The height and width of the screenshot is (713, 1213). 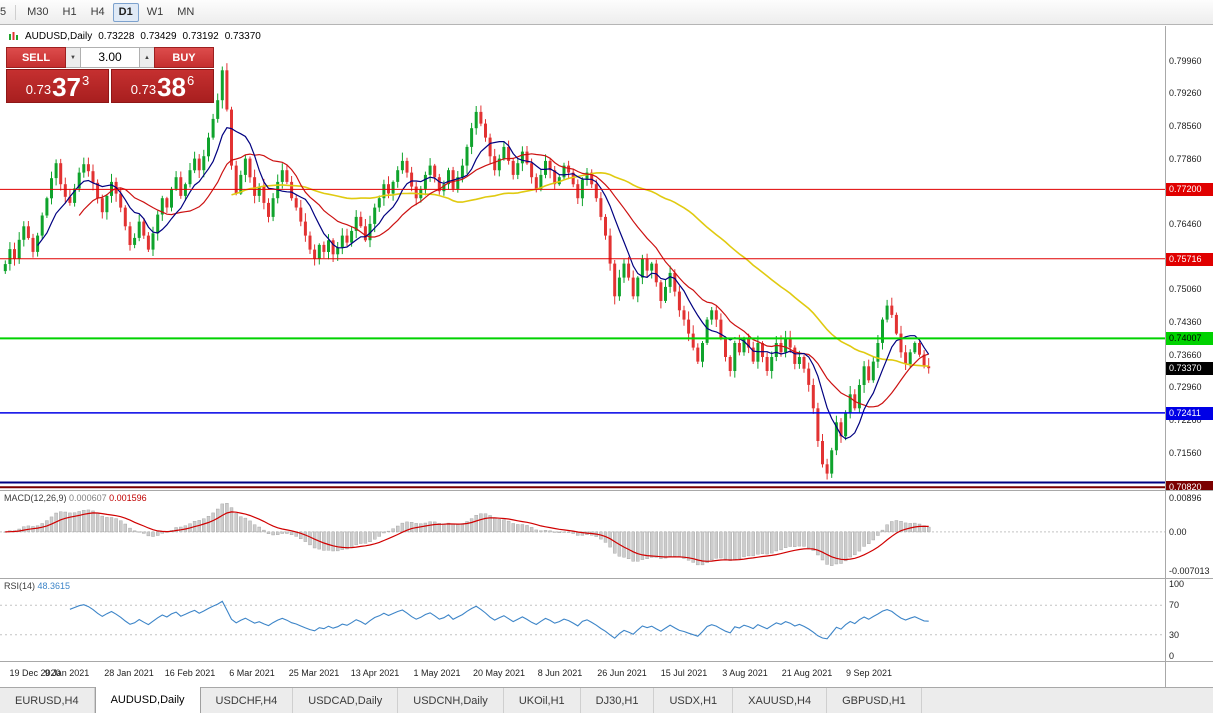 What do you see at coordinates (375, 673) in the screenshot?
I see `date-axis-label: 13 Apr 2021` at bounding box center [375, 673].